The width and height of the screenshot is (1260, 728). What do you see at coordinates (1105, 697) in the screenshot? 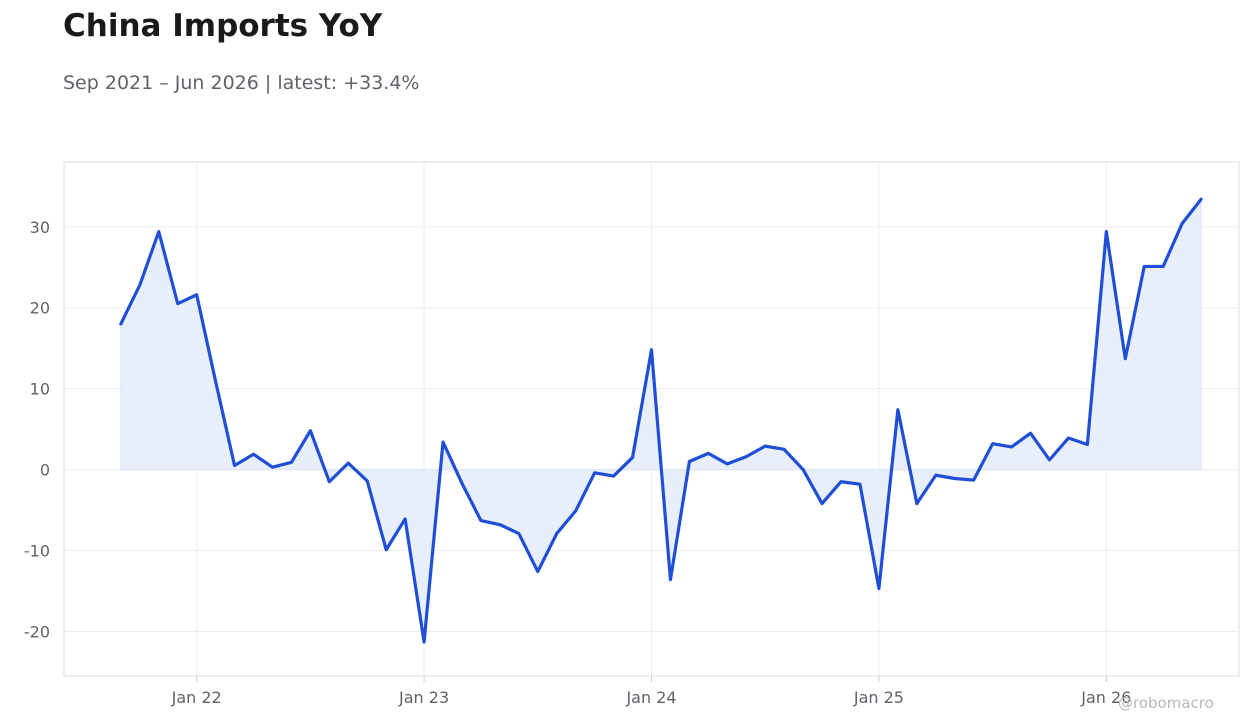
I see `x-tick-label: Jan 26` at bounding box center [1105, 697].